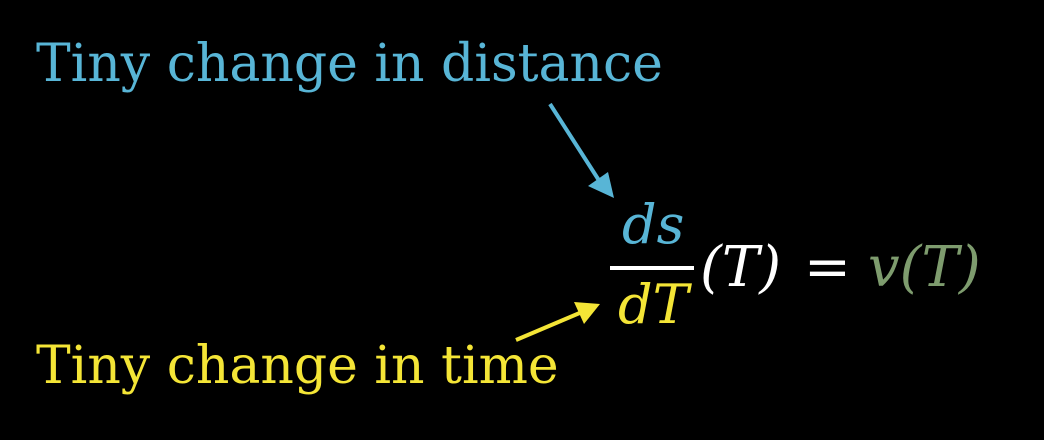 Image resolution: width=1044 pixels, height=440 pixels. What do you see at coordinates (653, 224) in the screenshot?
I see `fraction-numerator: ds` at bounding box center [653, 224].